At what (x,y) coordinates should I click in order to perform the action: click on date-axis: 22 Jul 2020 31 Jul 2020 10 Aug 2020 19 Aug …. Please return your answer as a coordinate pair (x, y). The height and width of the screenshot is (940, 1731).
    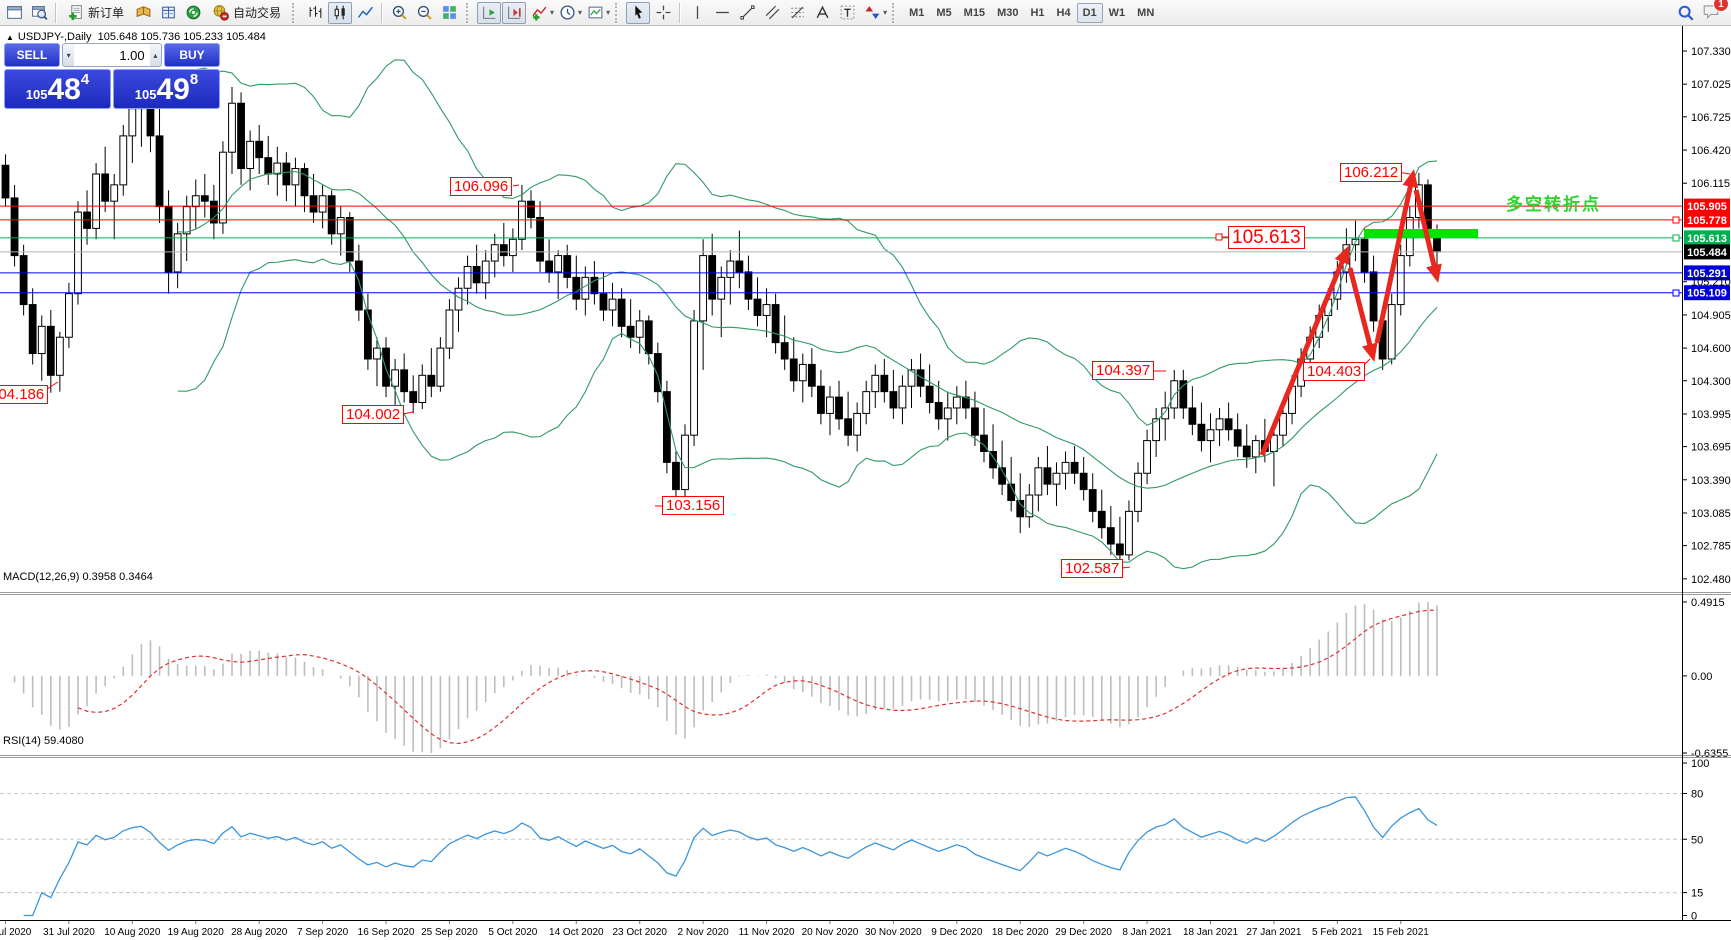
    Looking at the image, I should click on (714, 929).